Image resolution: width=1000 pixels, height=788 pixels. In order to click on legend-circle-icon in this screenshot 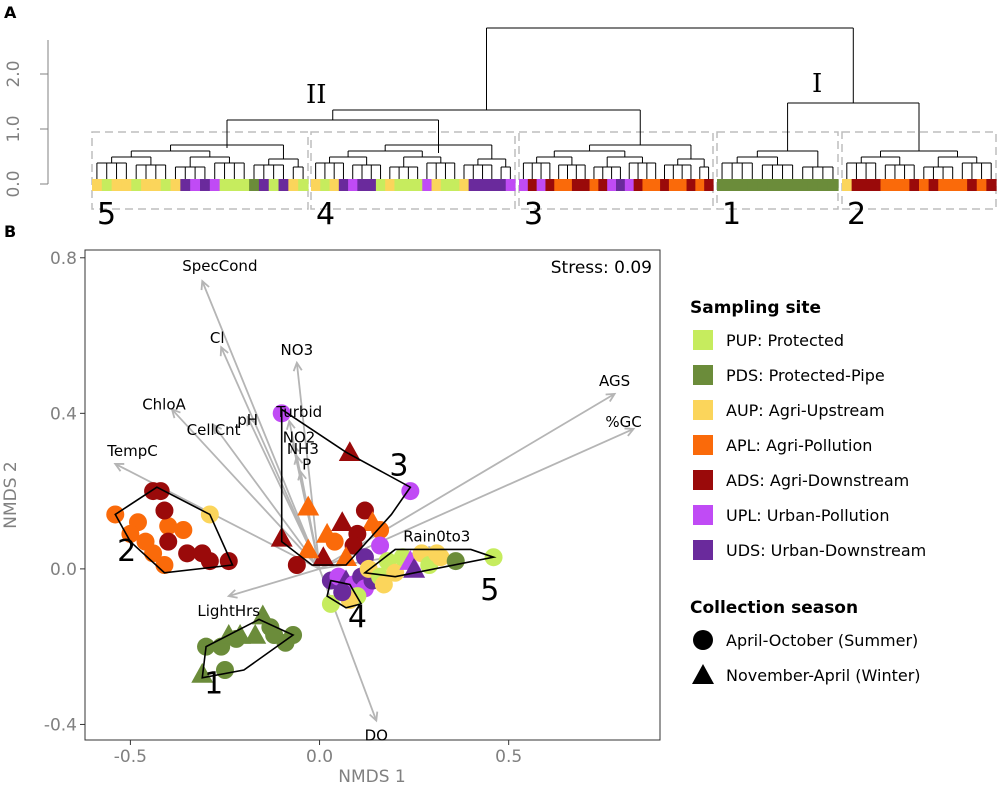, I will do `click(703, 640)`.